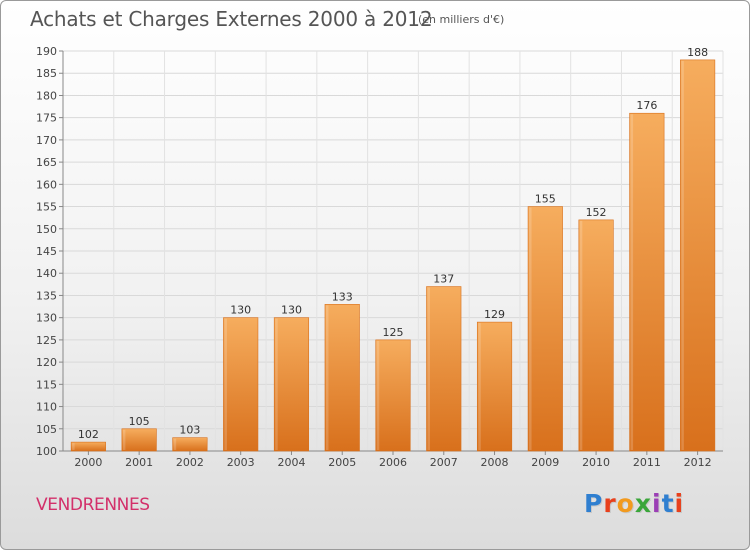  What do you see at coordinates (46, 207) in the screenshot?
I see `y-tick-label: 155` at bounding box center [46, 207].